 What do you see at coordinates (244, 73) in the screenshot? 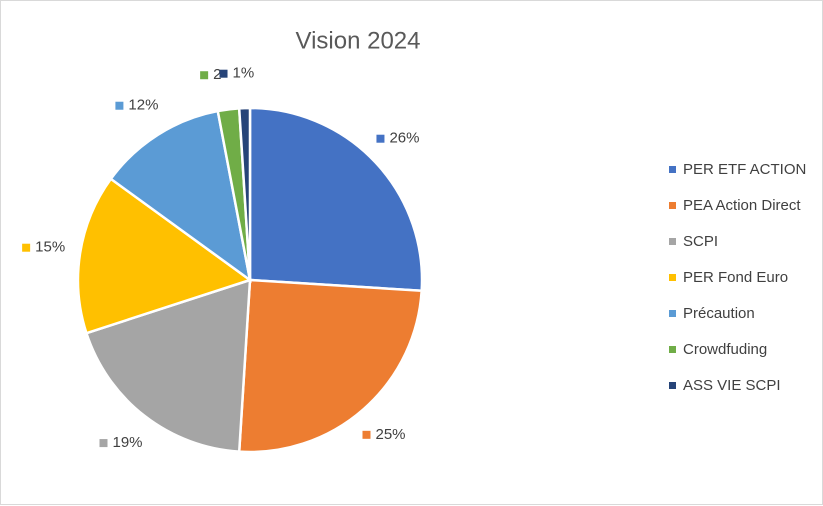
I see `data-label: 1%` at bounding box center [244, 73].